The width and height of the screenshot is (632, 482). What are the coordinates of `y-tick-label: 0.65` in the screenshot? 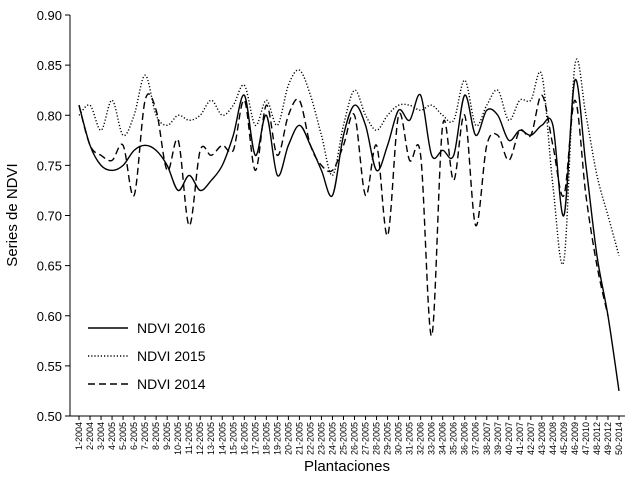 It's located at (49, 266).